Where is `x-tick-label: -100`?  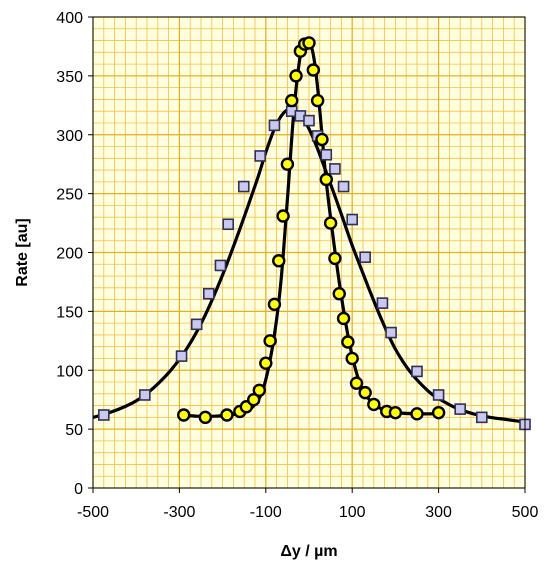 x-tick-label: -100 is located at coordinates (266, 512).